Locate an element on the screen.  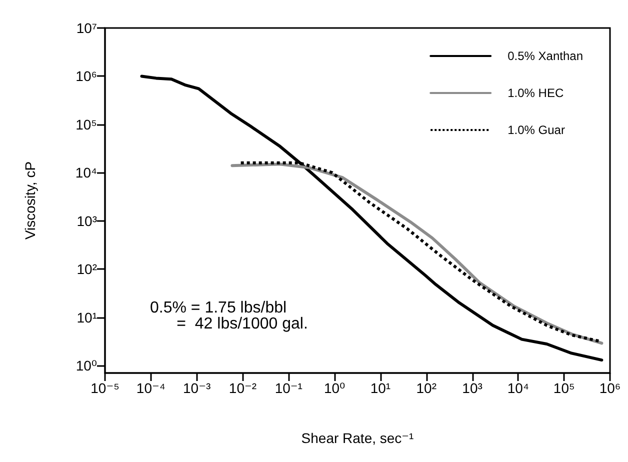
legend-label: 1.0% Guar is located at coordinates (536, 130).